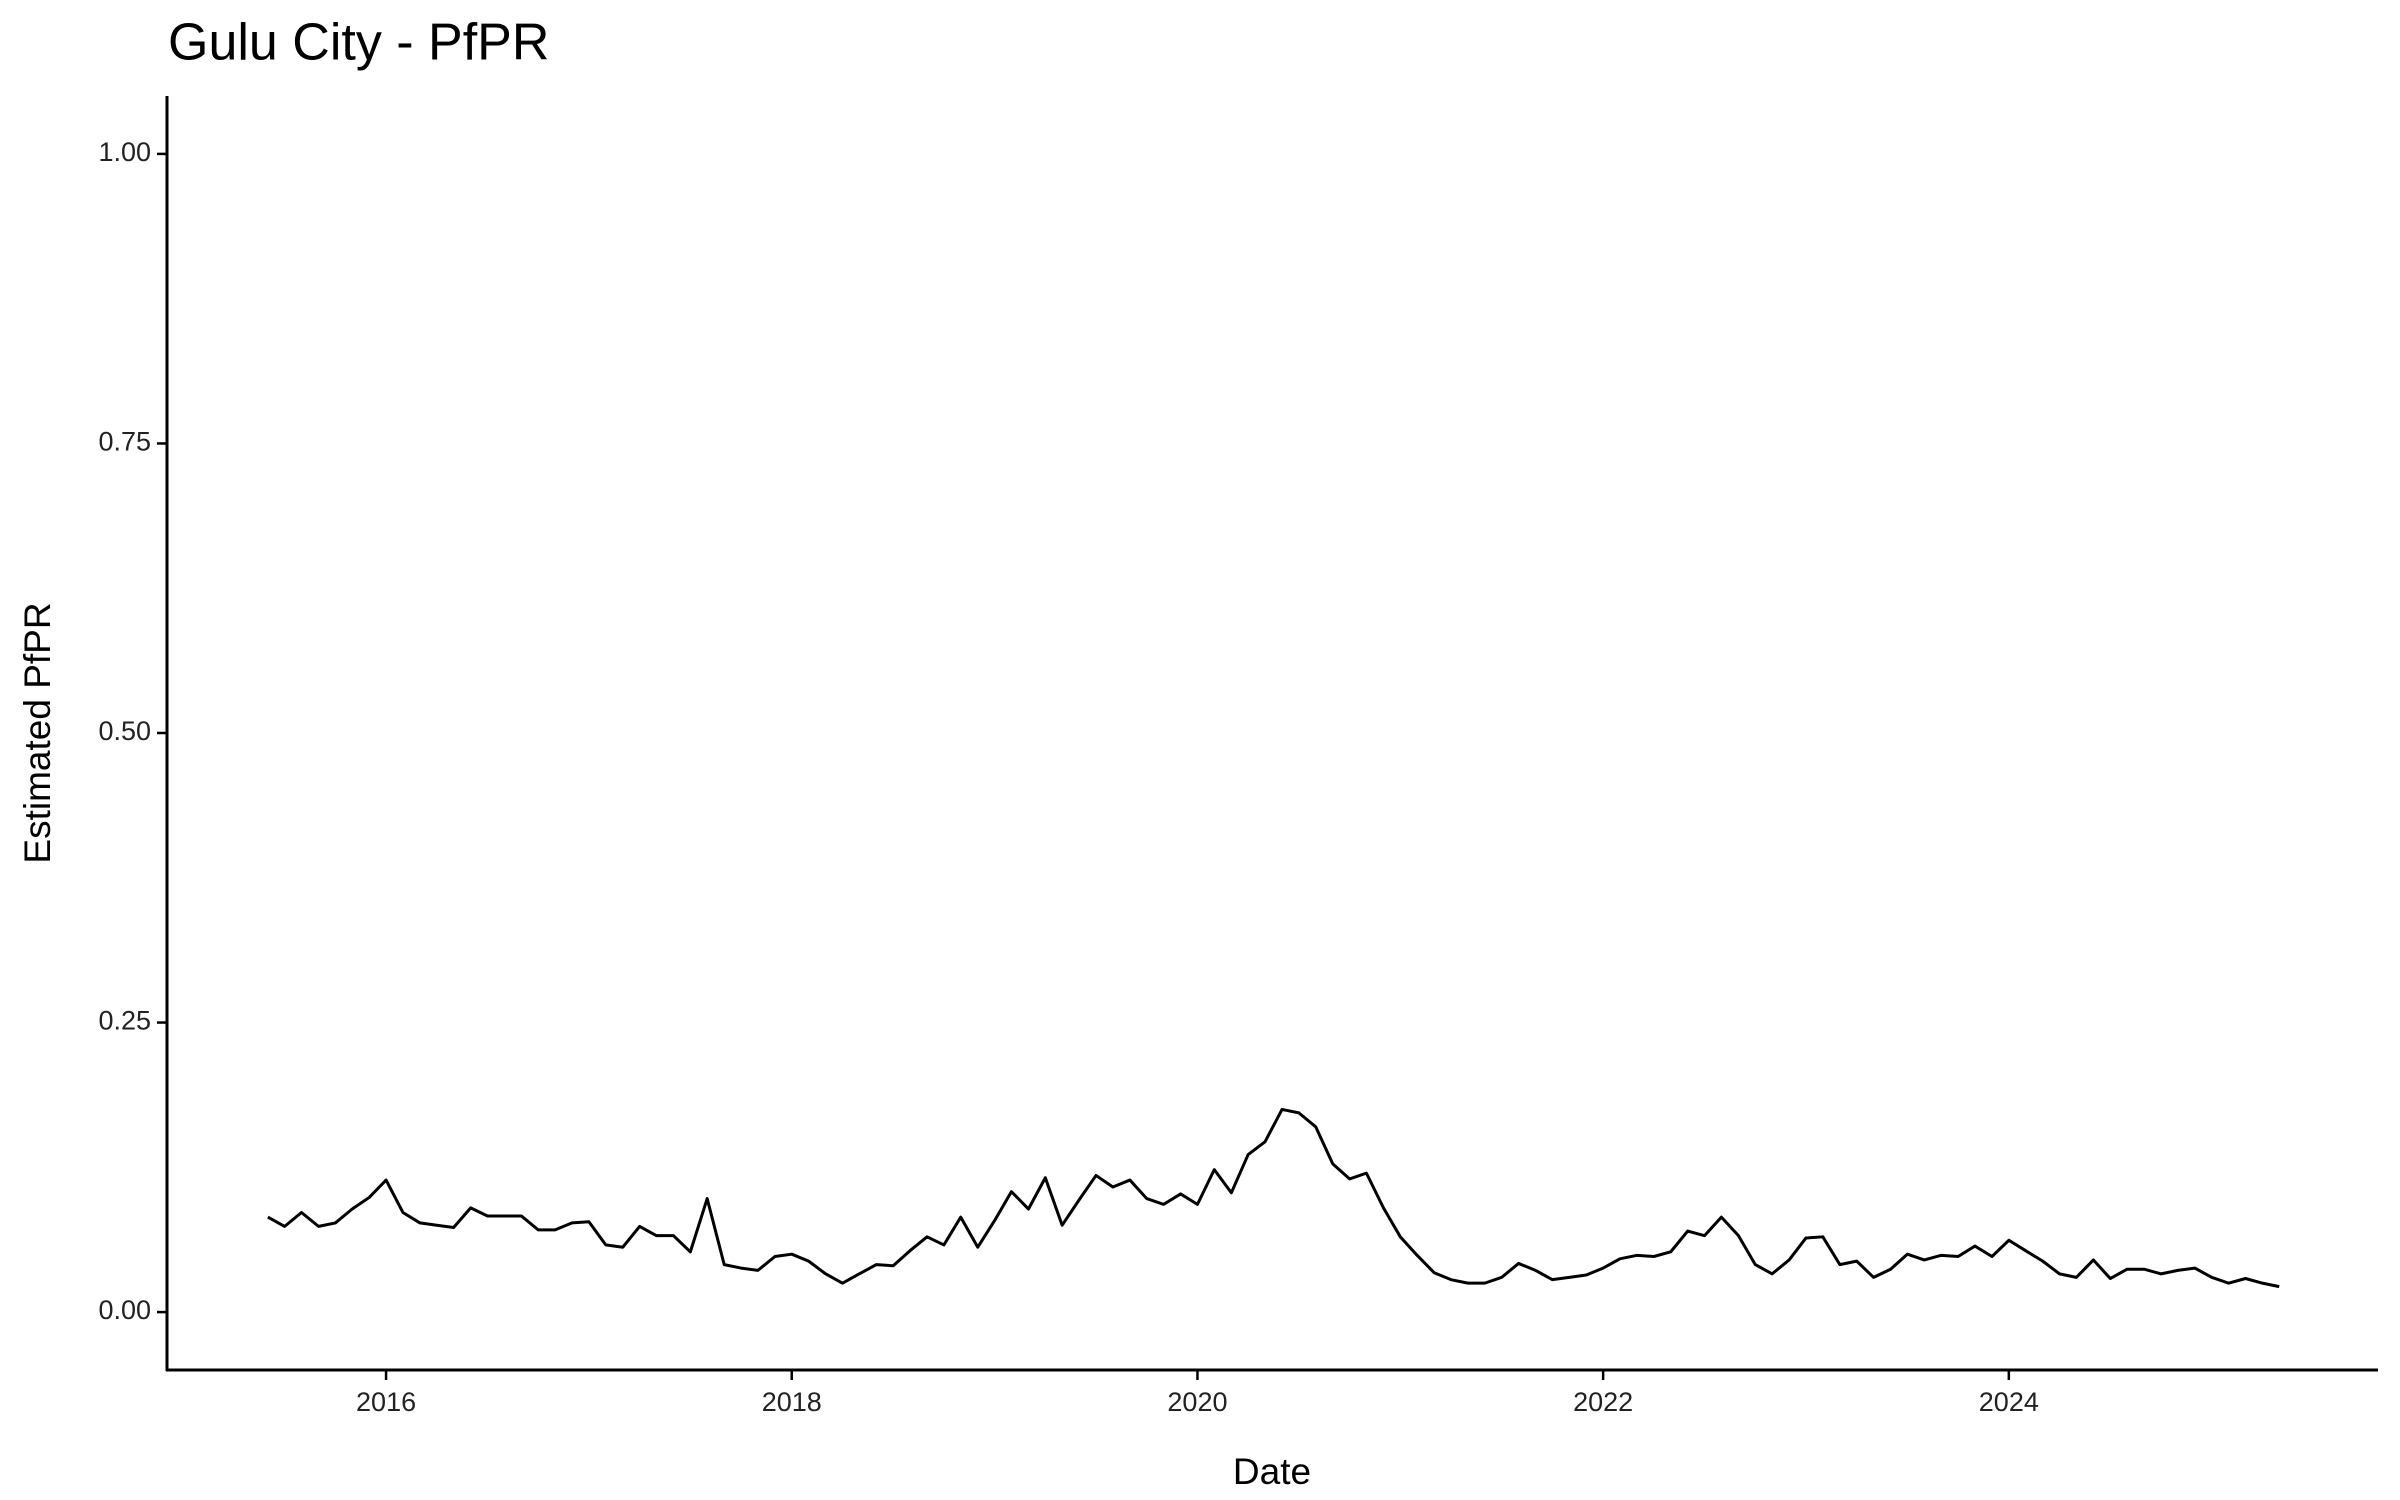 Image resolution: width=2400 pixels, height=1500 pixels. What do you see at coordinates (1197, 1402) in the screenshot?
I see `x-tick-label: 2020` at bounding box center [1197, 1402].